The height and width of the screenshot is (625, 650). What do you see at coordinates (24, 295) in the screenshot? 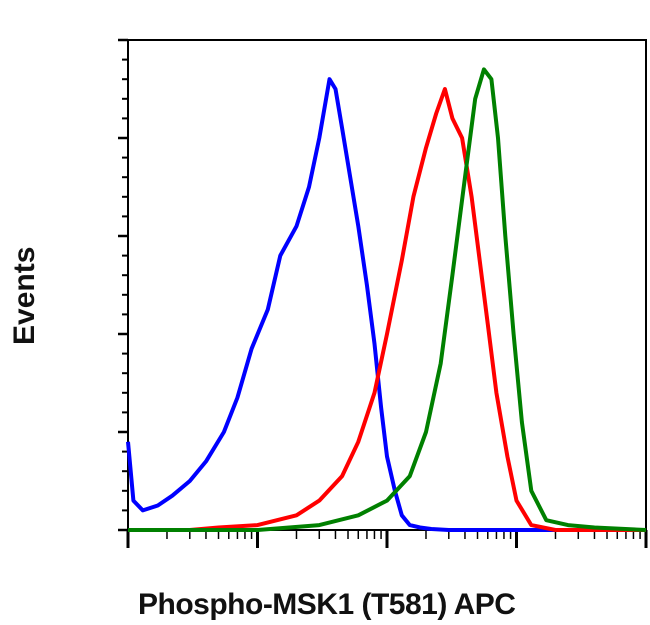
I see `y-axis-label: Events` at bounding box center [24, 295].